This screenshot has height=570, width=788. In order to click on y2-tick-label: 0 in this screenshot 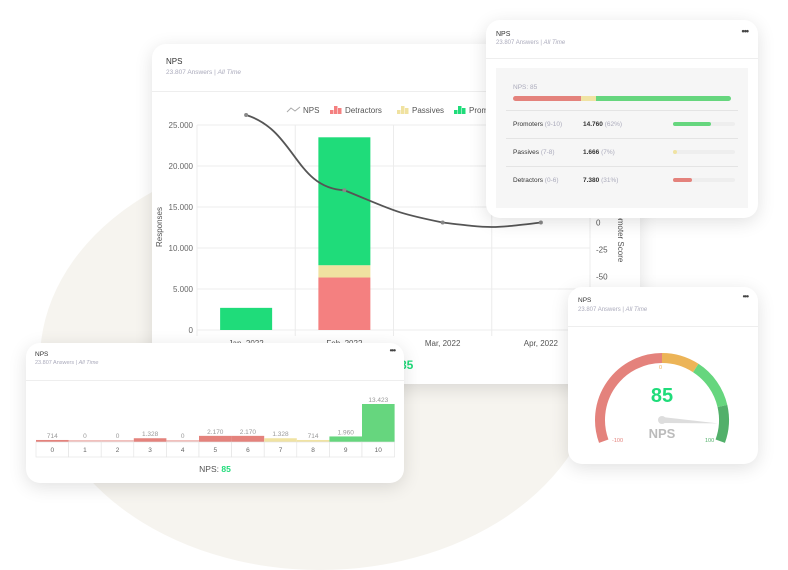, I will do `click(598, 223)`.